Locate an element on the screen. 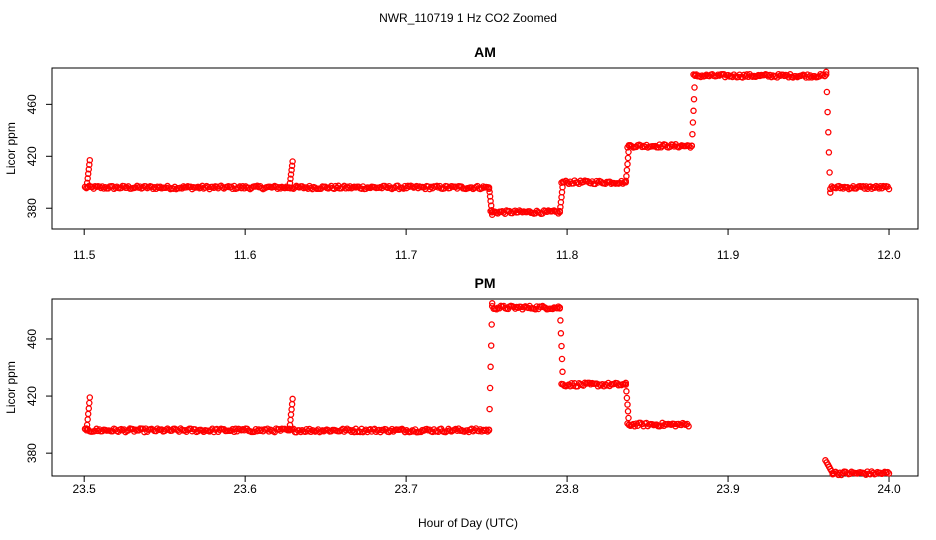  x-tick-label: 23.8 is located at coordinates (567, 489).